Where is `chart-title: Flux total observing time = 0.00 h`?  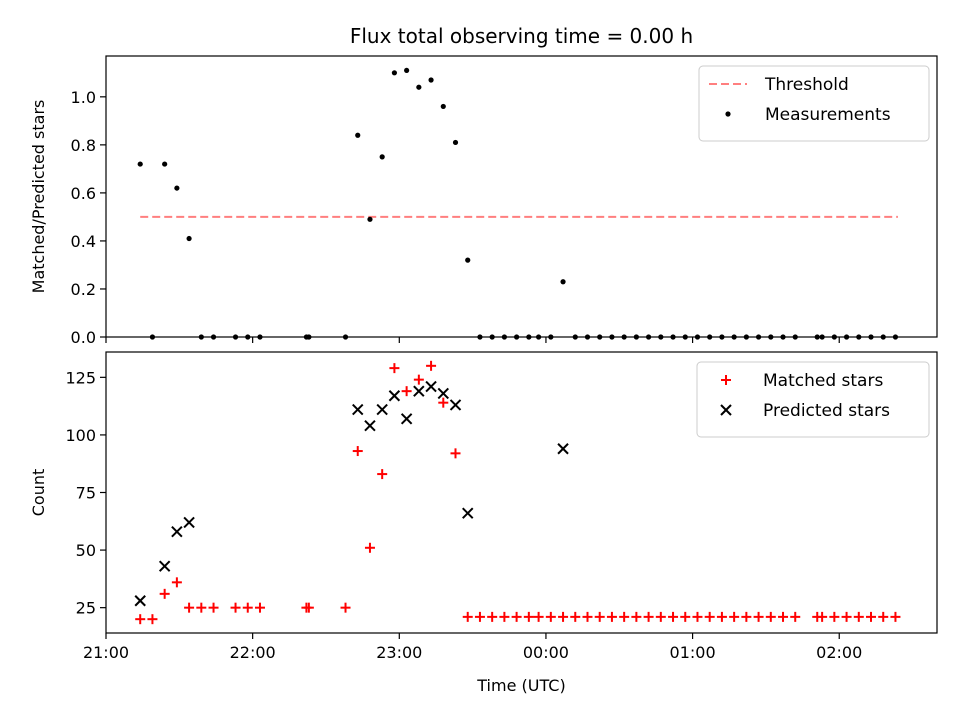 chart-title: Flux total observing time = 0.00 h is located at coordinates (521, 36).